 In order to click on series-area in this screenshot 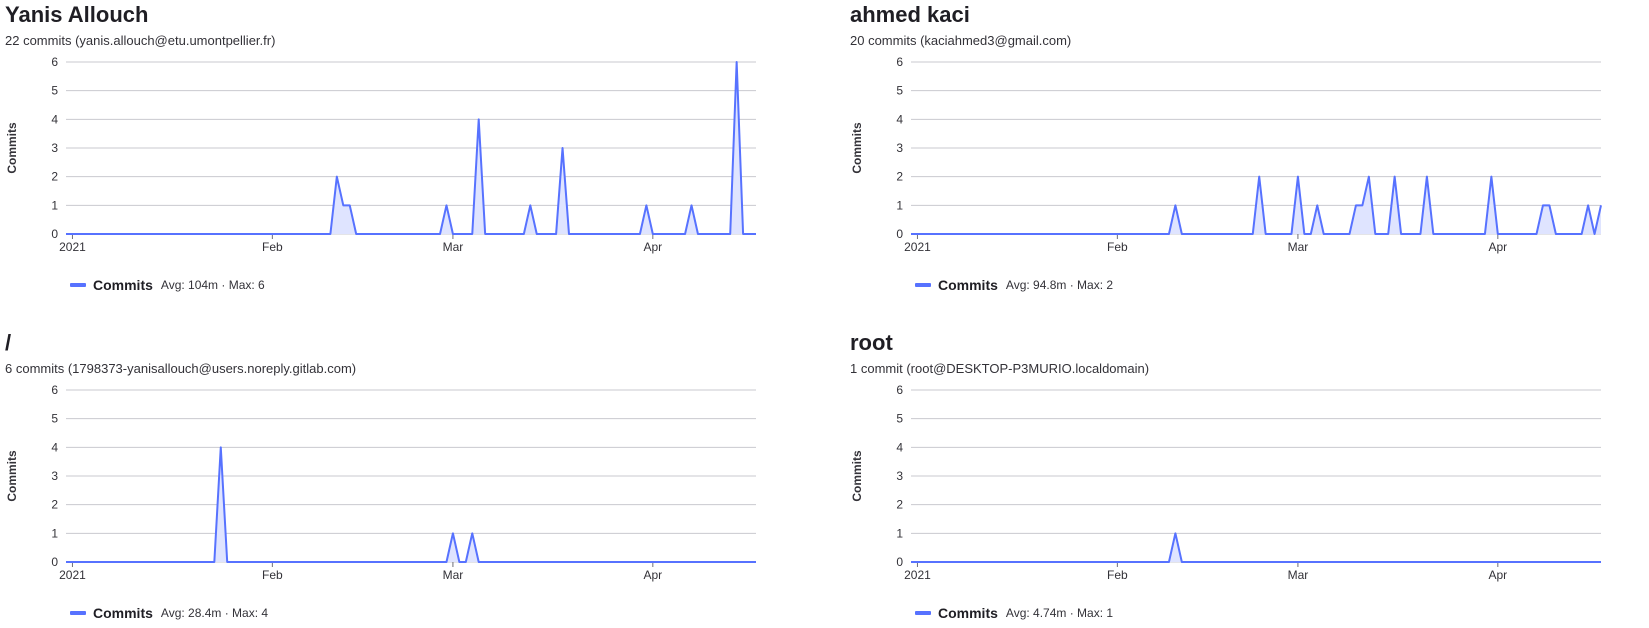, I will do `click(1256, 547)`.